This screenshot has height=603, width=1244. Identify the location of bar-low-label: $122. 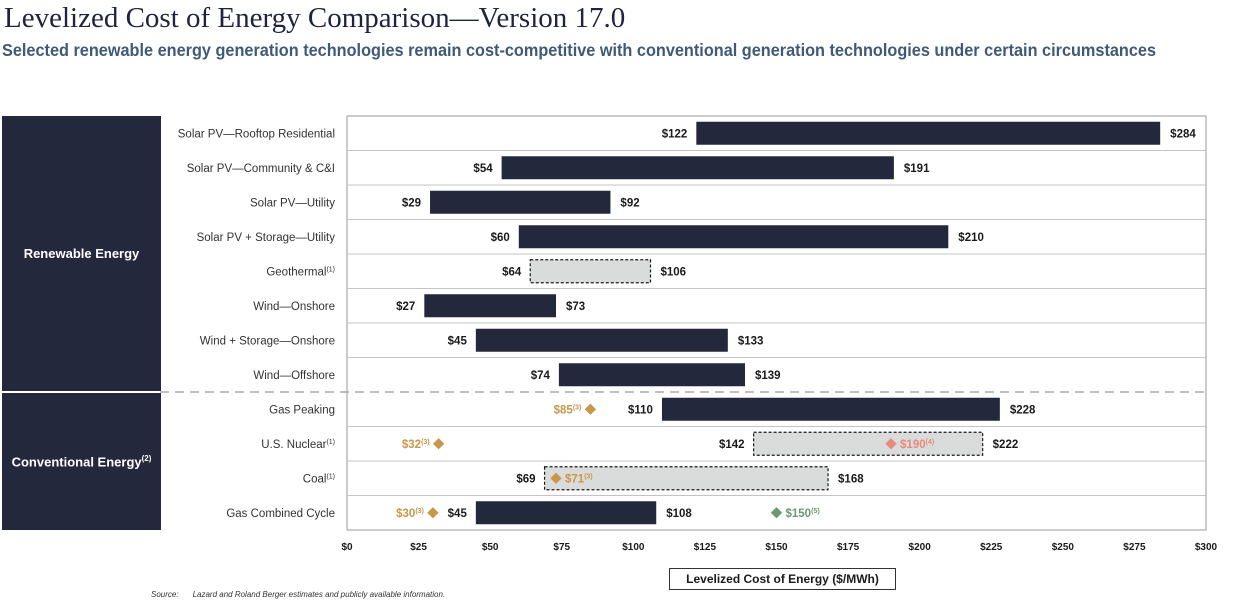
(675, 134).